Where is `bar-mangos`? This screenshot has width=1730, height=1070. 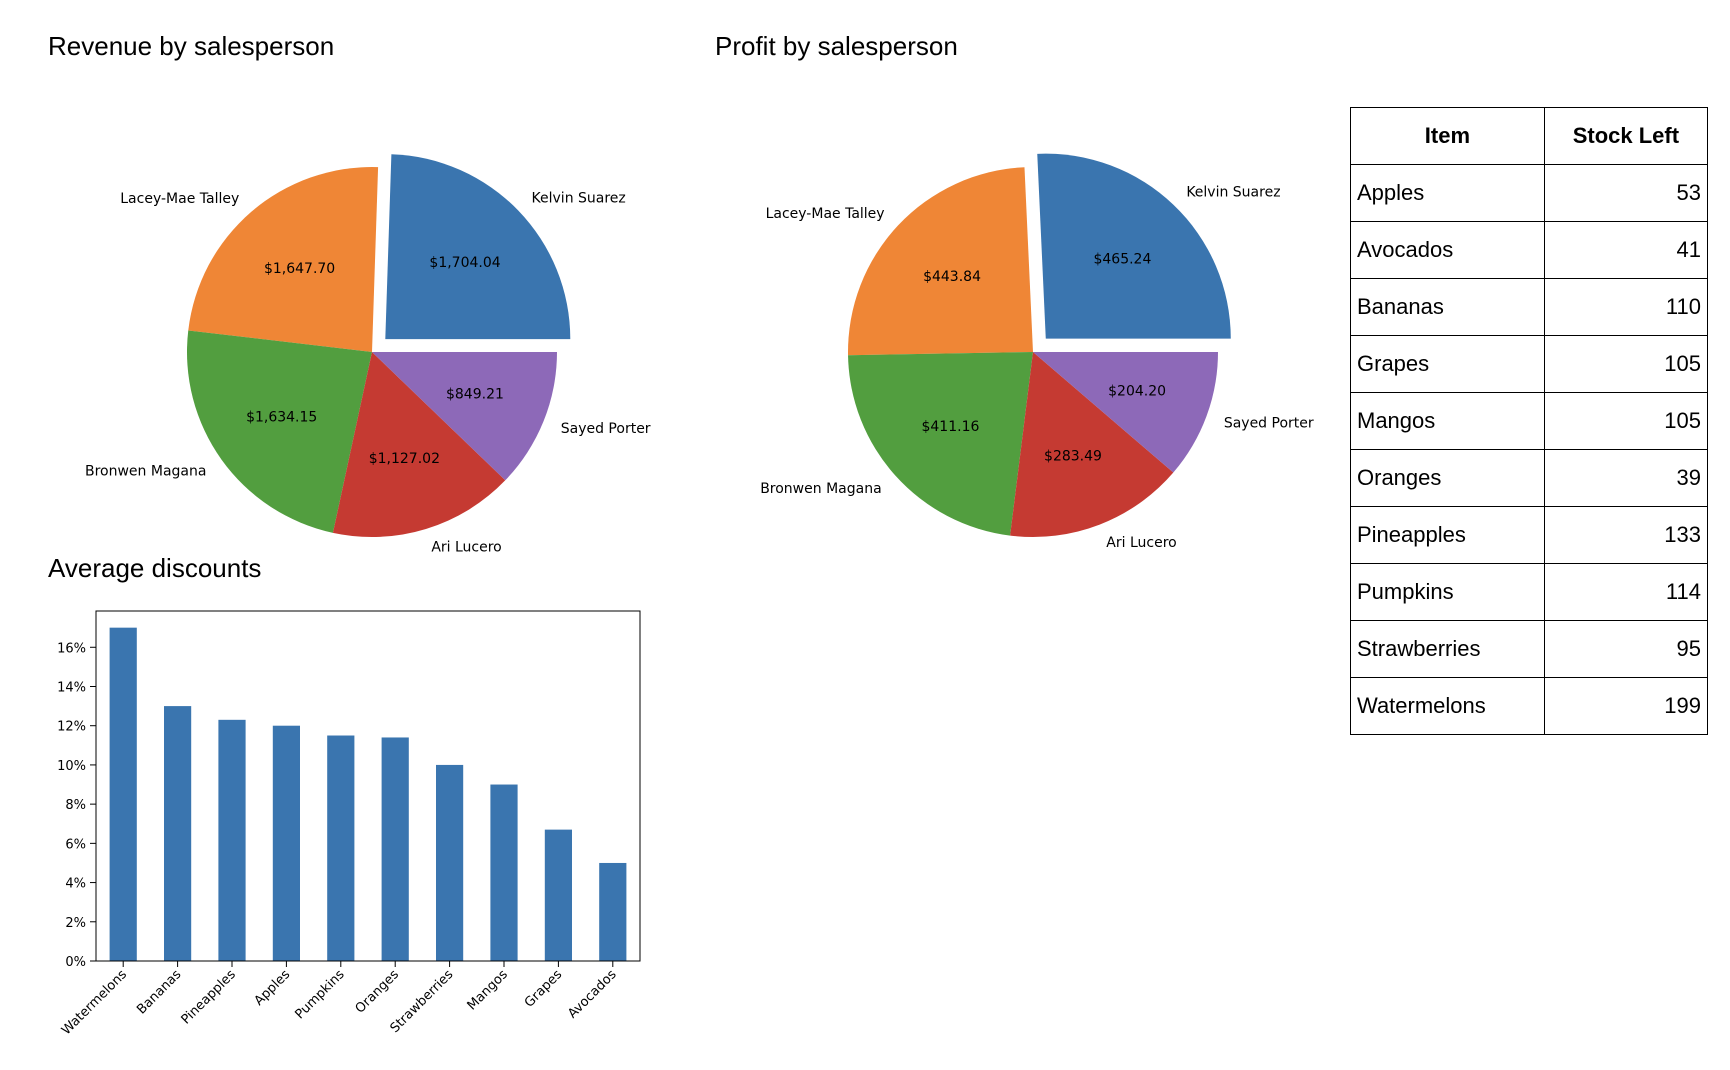 bar-mangos is located at coordinates (503, 873).